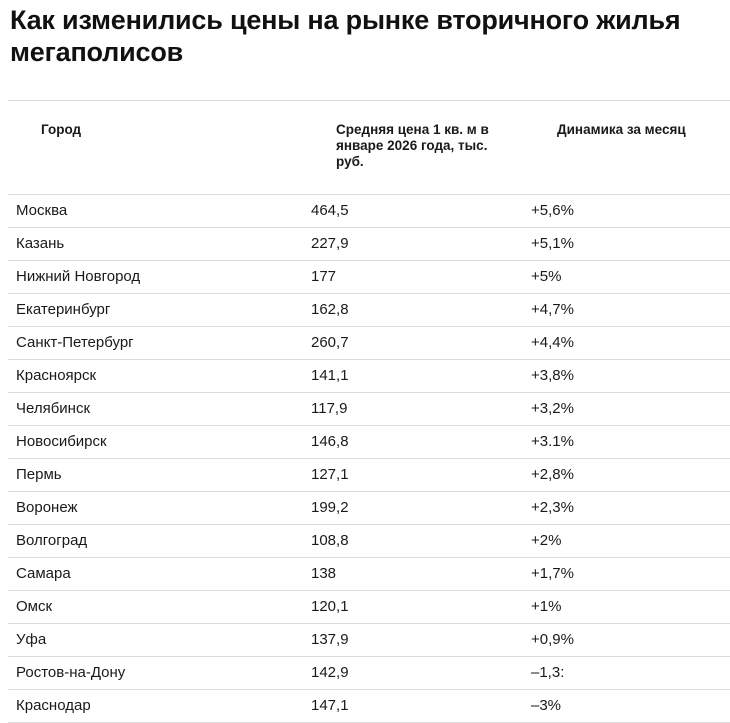 The height and width of the screenshot is (723, 730). I want to click on cell-dynamics: +2,8%, so click(552, 474).